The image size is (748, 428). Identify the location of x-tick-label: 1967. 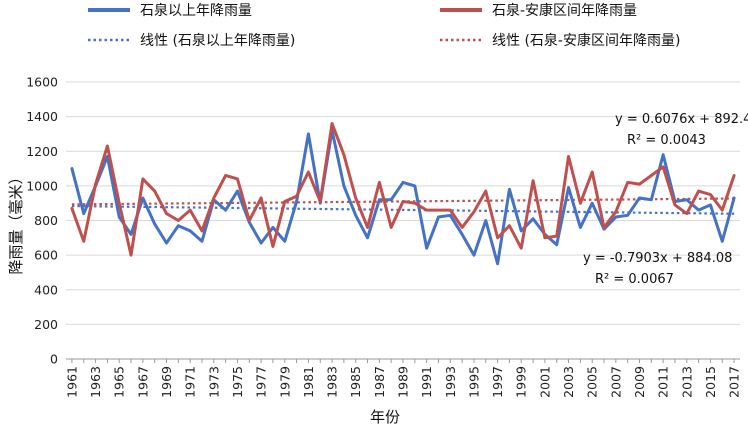
(142, 382).